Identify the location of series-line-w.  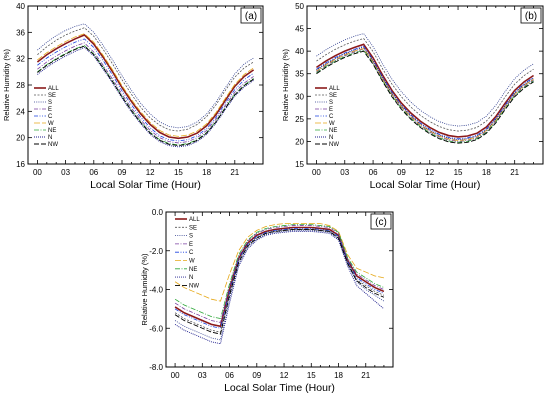
(279, 262).